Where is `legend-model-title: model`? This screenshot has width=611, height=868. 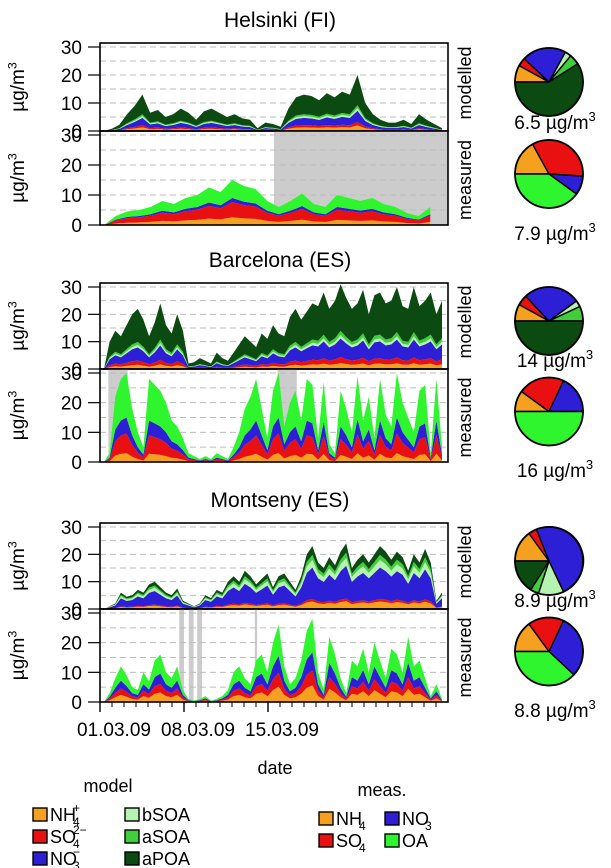 legend-model-title: model is located at coordinates (107, 786).